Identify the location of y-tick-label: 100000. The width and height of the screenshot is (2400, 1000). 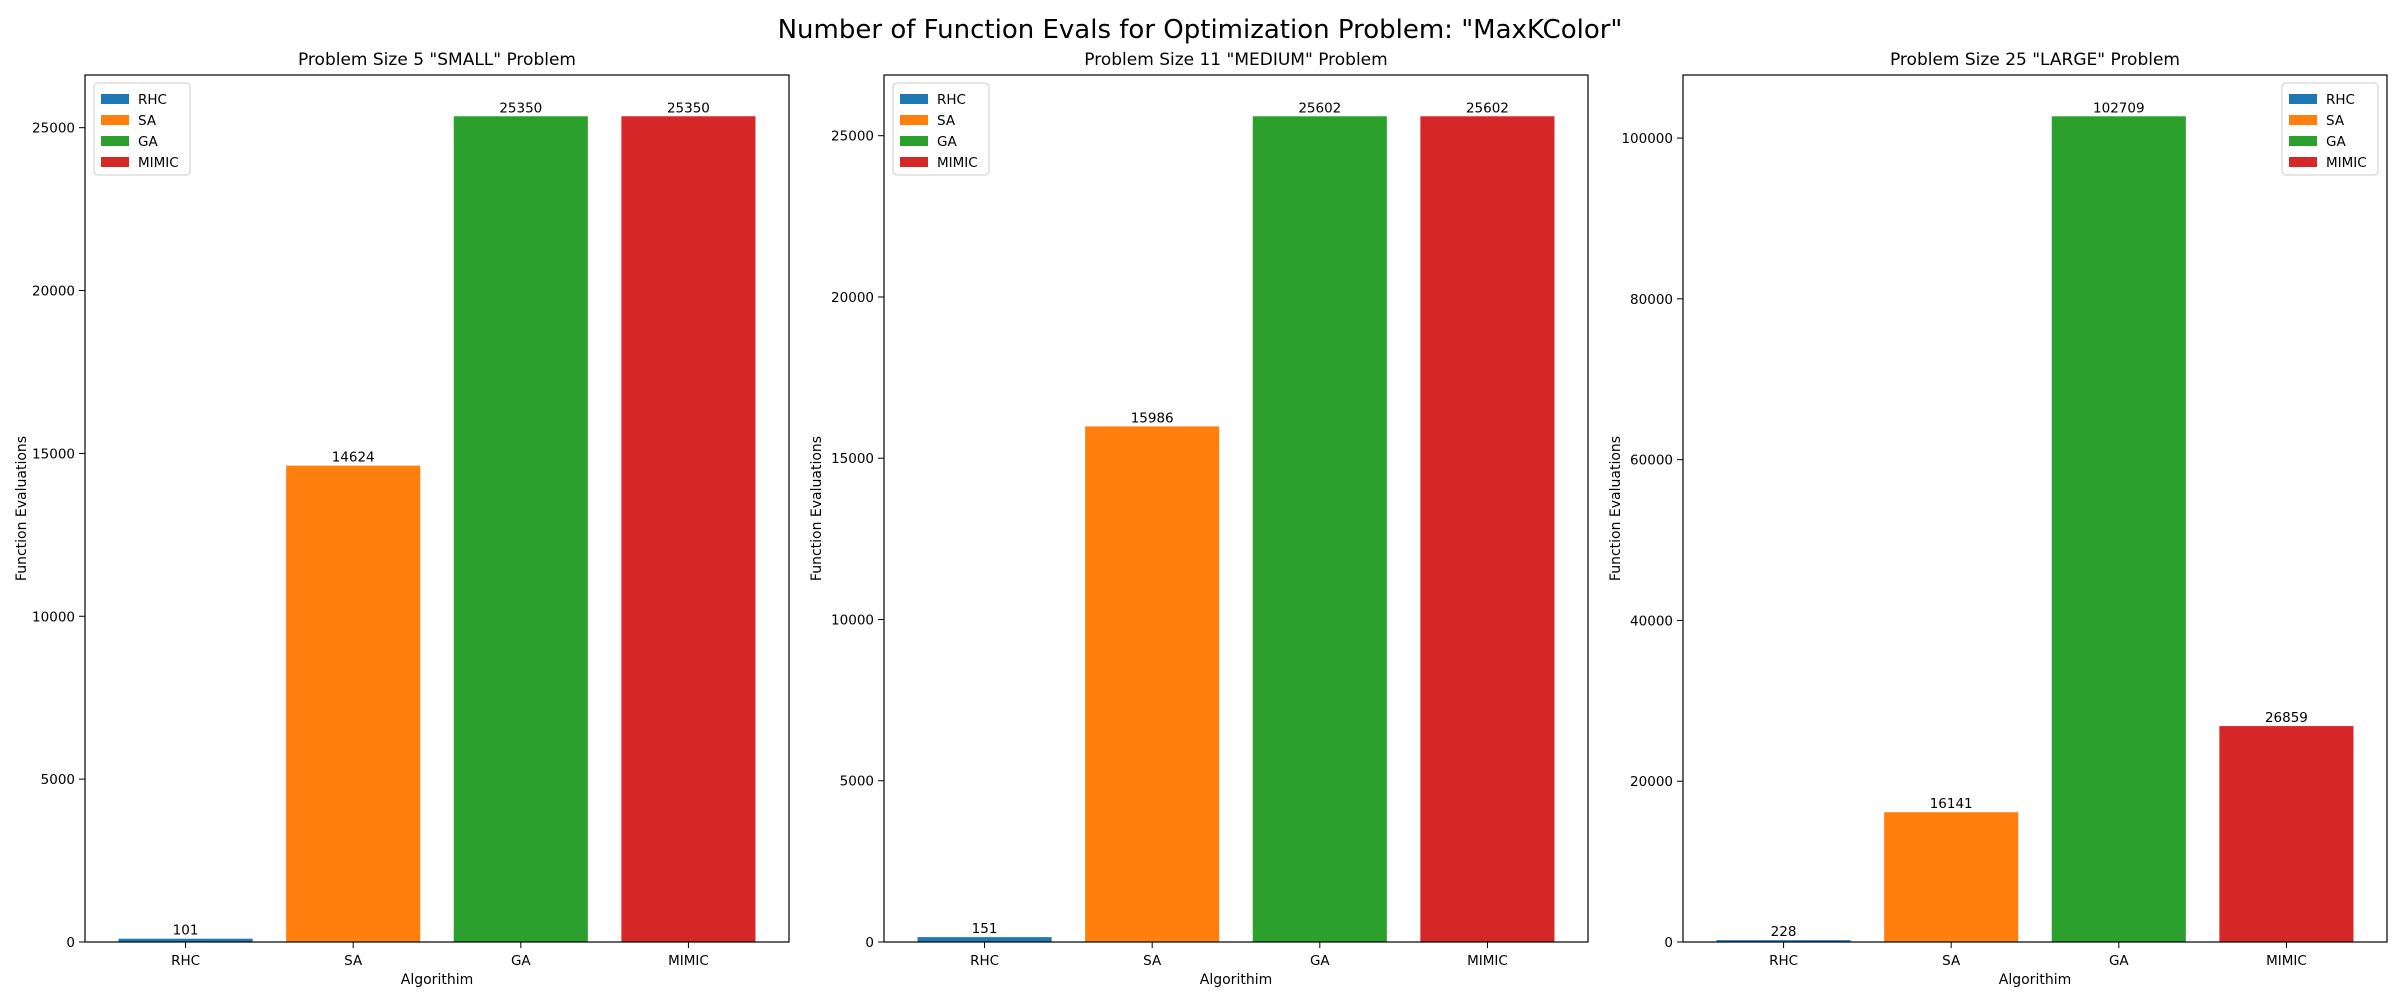
(1647, 139).